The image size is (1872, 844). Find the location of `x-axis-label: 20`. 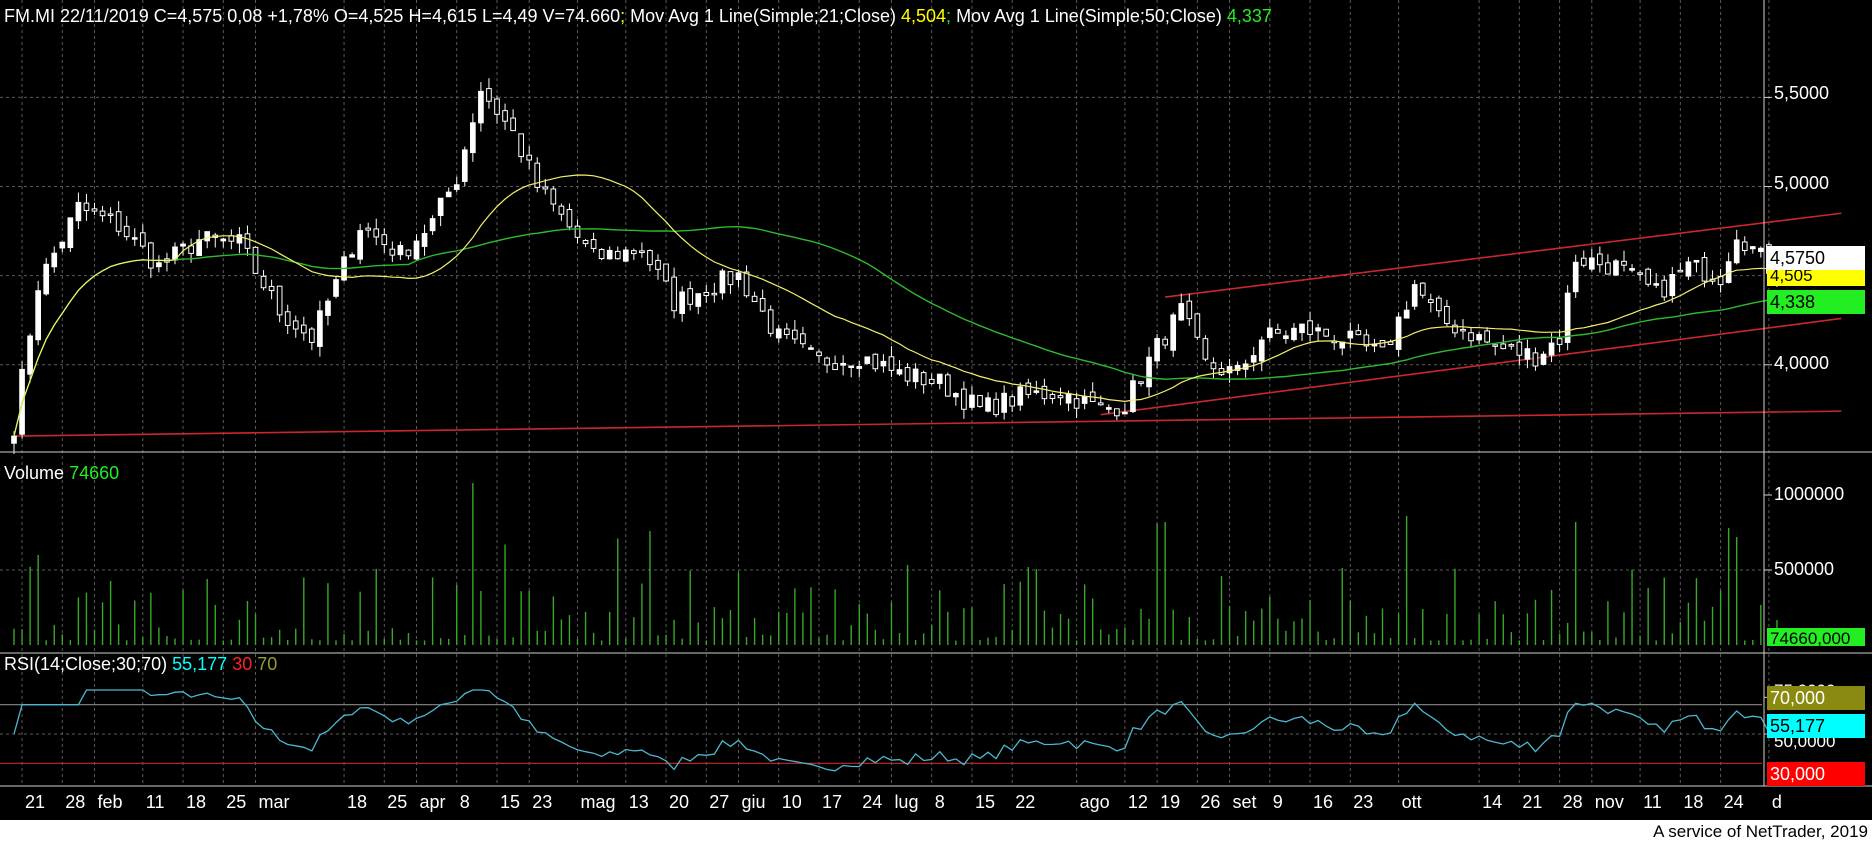

x-axis-label: 20 is located at coordinates (679, 802).